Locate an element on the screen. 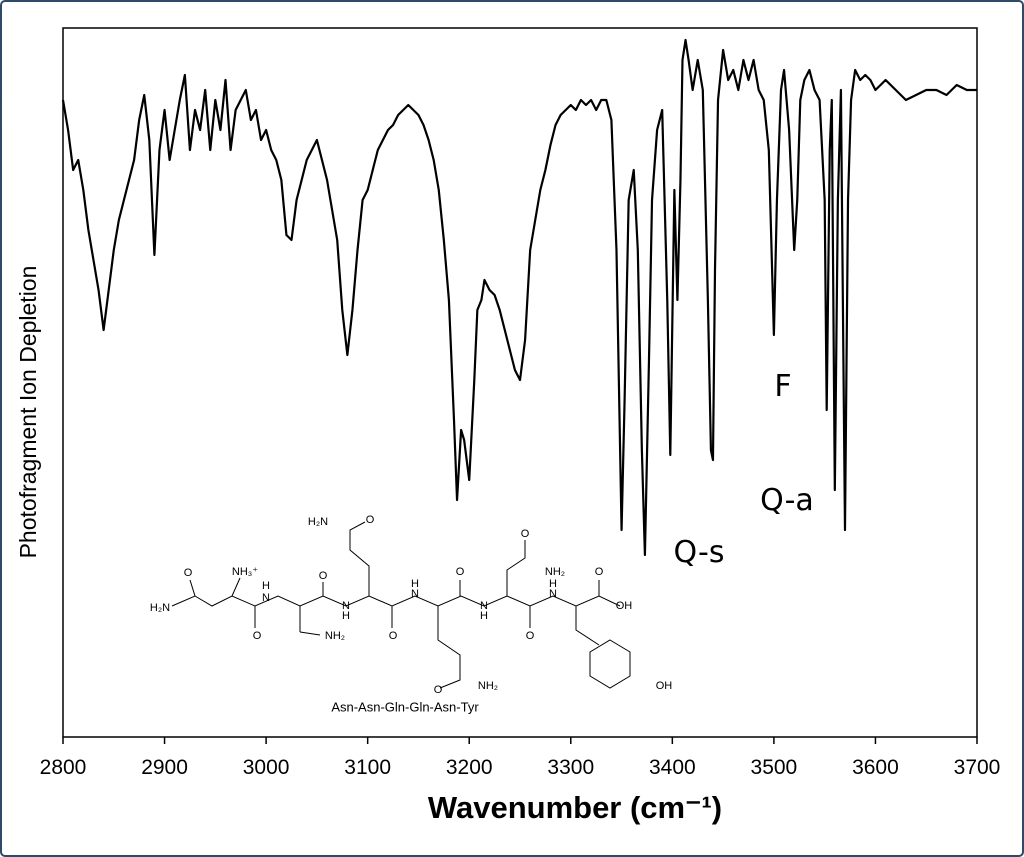  x-axis-label: Wavenumber (cm⁻¹) is located at coordinates (575, 807).